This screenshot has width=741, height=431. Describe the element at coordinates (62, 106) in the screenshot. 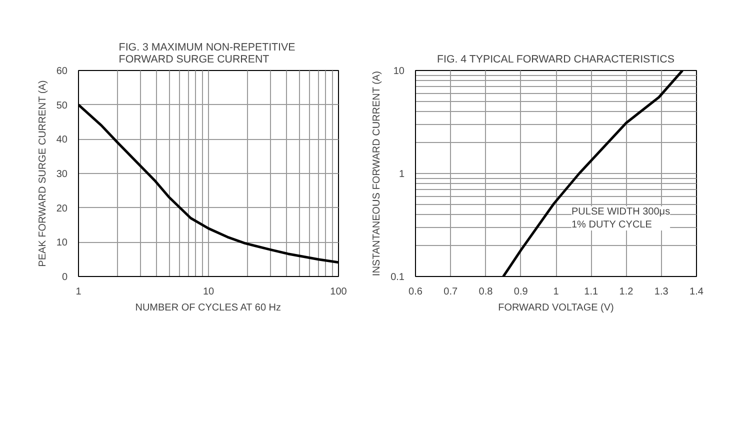

I see `y-tick-label: 50` at that location.